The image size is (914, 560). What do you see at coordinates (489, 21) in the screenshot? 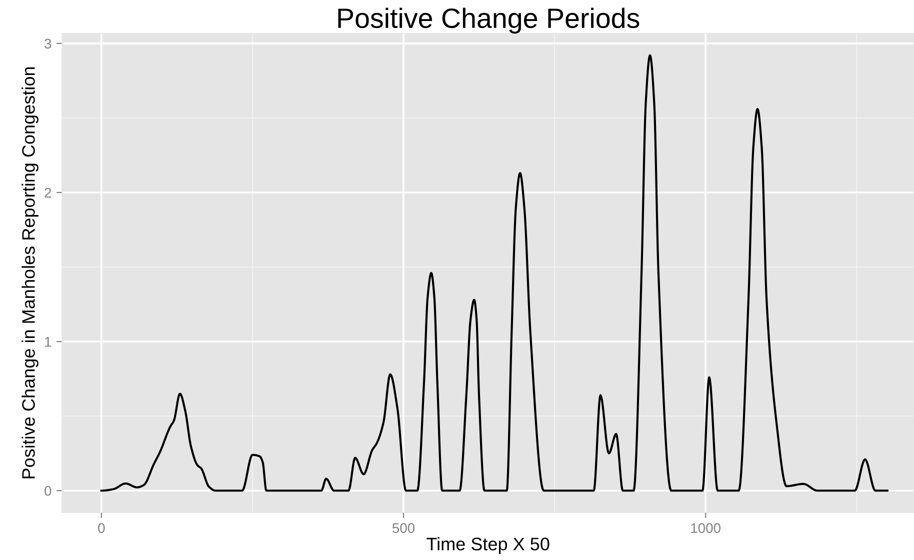
I see `chart-title: Positive Change Periods` at bounding box center [489, 21].